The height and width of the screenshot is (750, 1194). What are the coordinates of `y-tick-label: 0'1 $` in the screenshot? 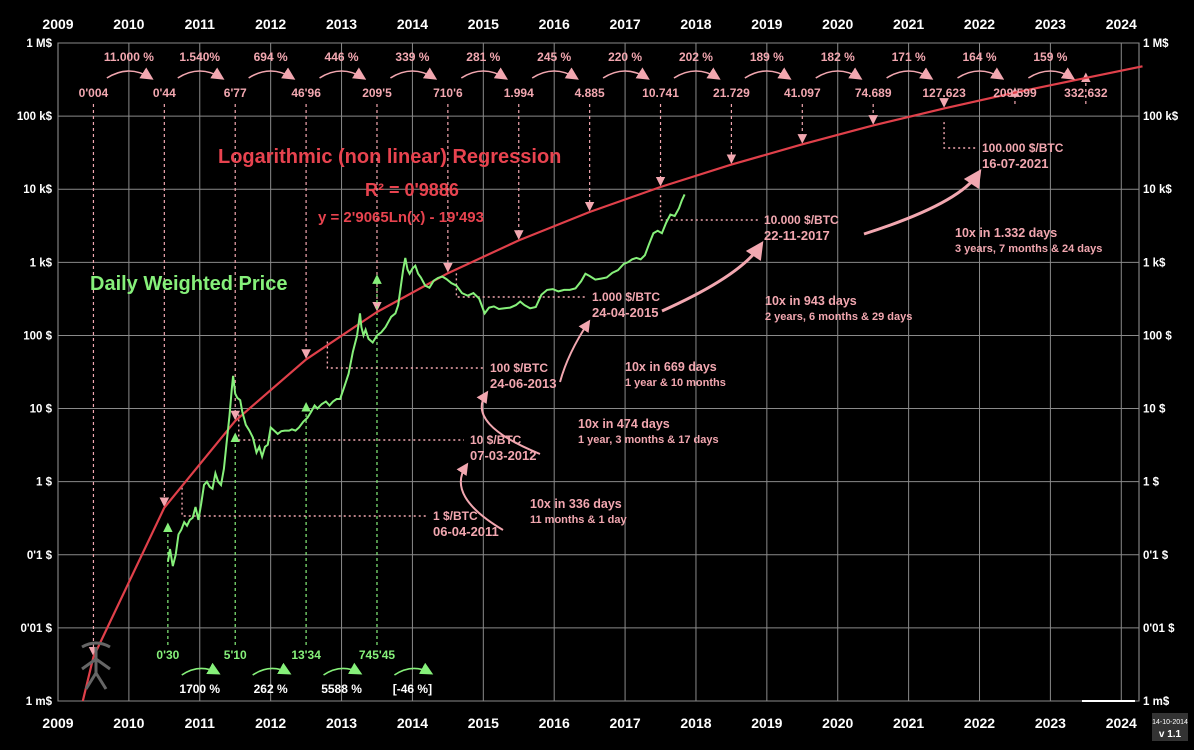 It's located at (40, 556).